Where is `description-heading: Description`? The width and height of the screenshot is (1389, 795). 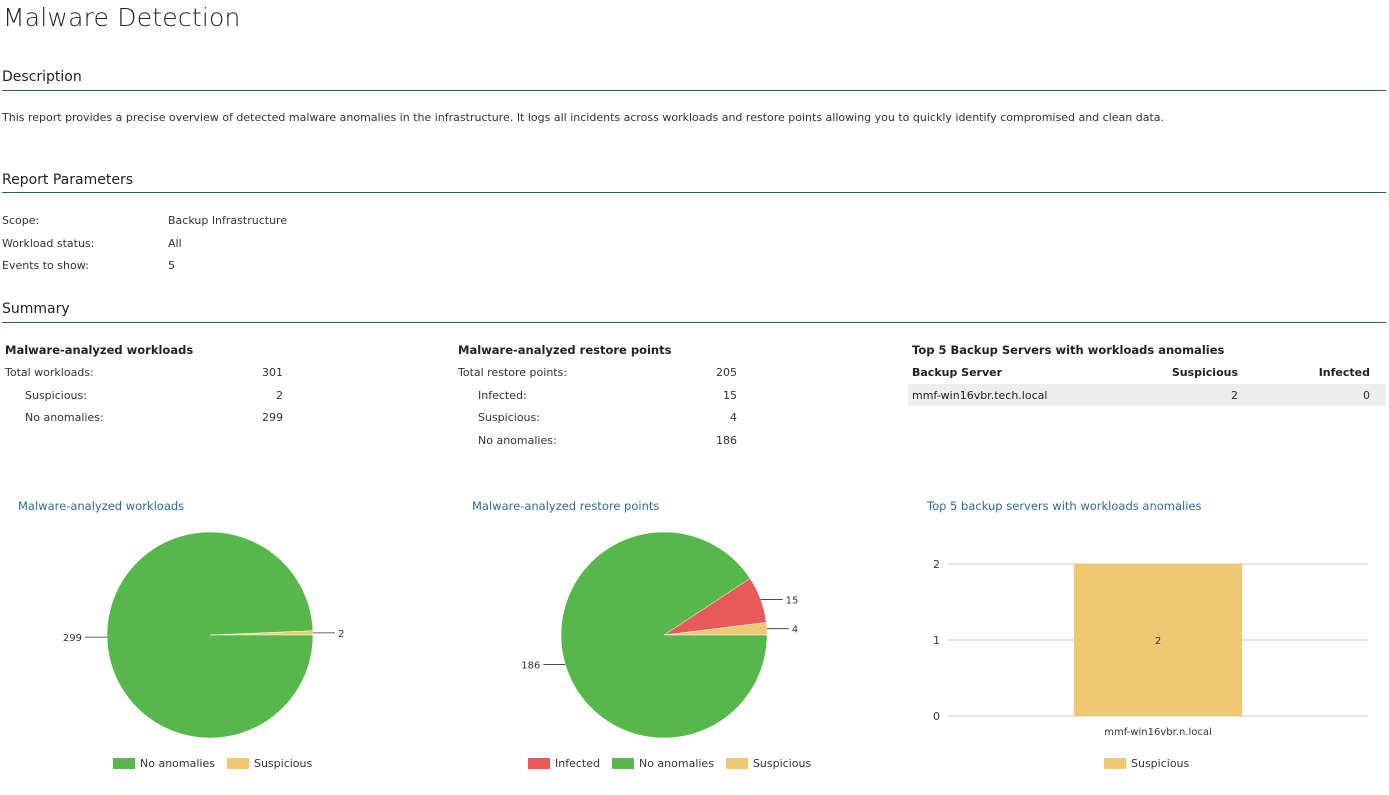 description-heading: Description is located at coordinates (42, 77).